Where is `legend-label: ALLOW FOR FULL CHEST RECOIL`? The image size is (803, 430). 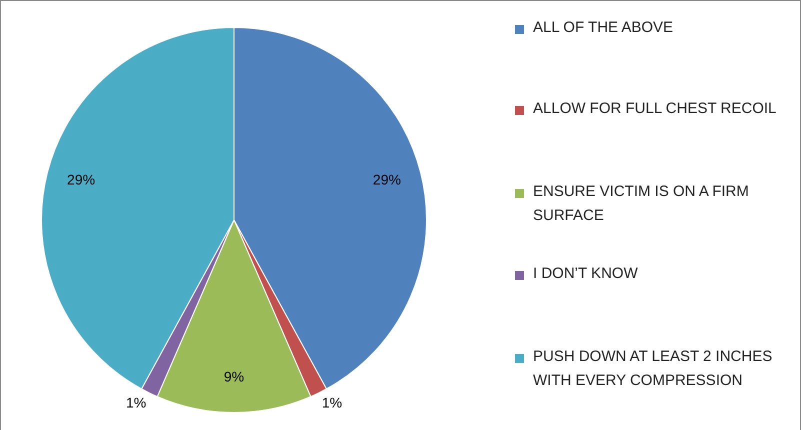
legend-label: ALLOW FOR FULL CHEST RECOIL is located at coordinates (655, 109).